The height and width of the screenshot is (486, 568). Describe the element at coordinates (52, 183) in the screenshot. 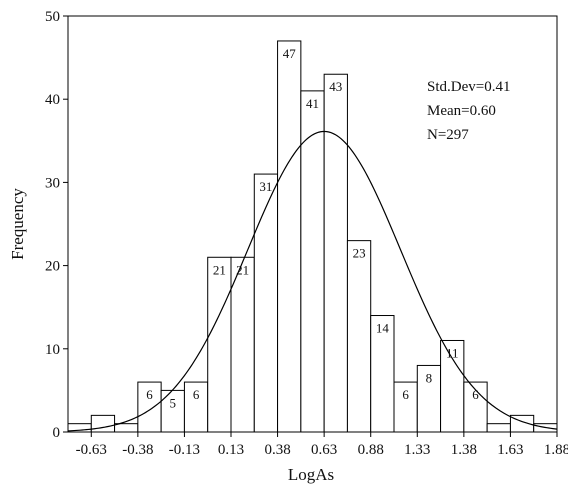

I see `y-tick-label: 30` at that location.